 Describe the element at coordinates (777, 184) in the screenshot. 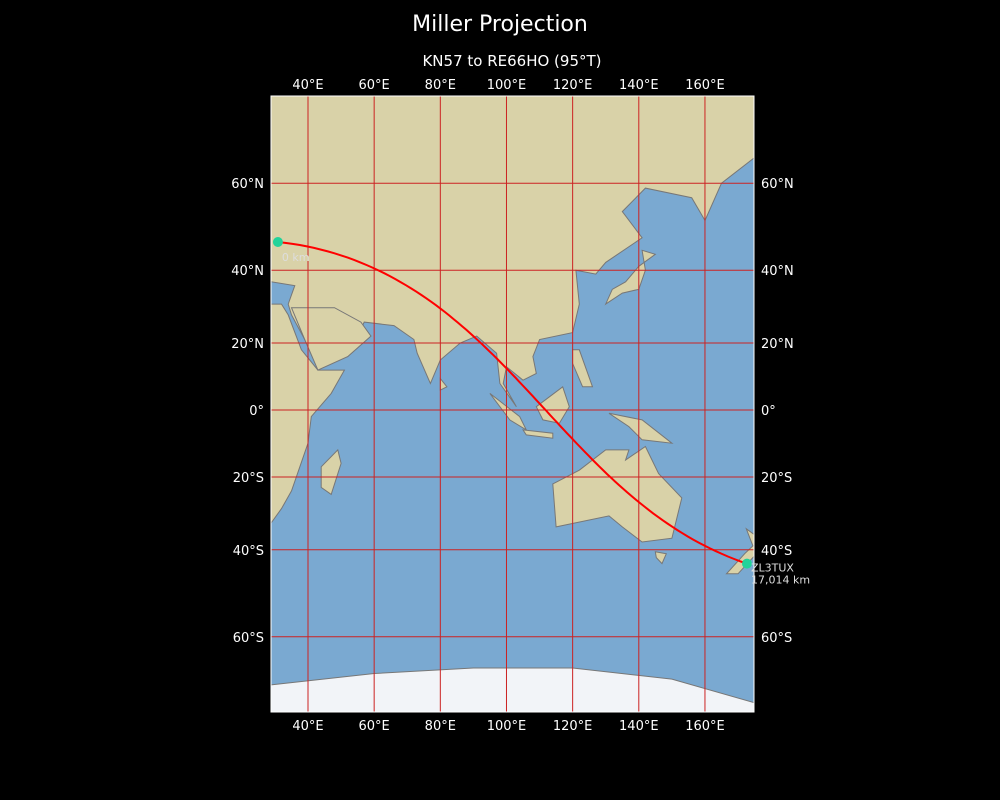

I see `lat-tick-label-right: 60°N` at that location.